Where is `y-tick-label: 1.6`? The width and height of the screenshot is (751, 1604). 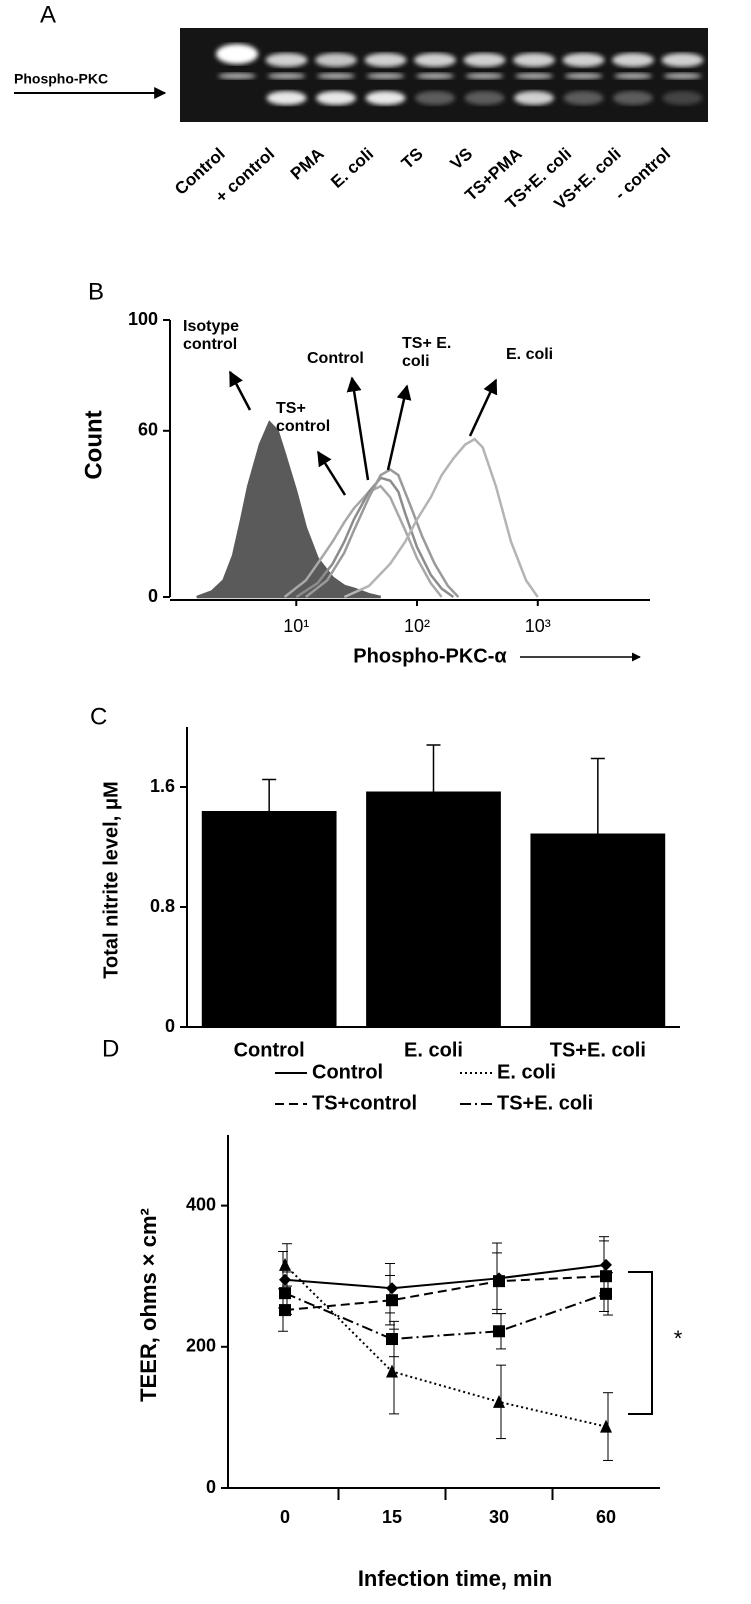
y-tick-label: 1.6 is located at coordinates (162, 786).